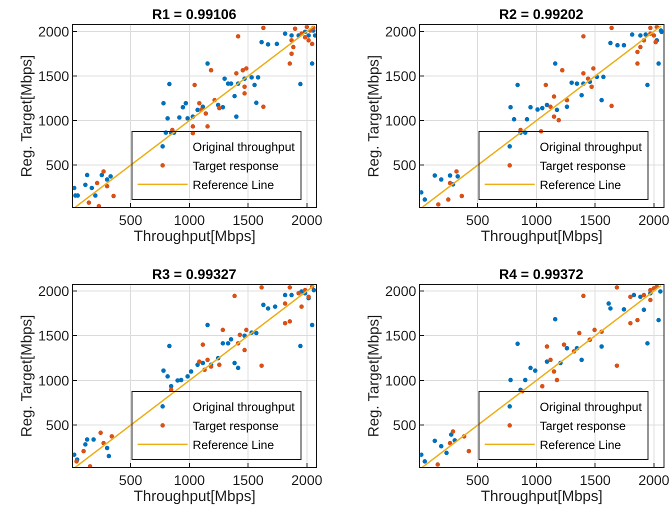 This screenshot has width=670, height=514. Describe the element at coordinates (541, 14) in the screenshot. I see `chart-title: R2 = 0.99202` at that location.